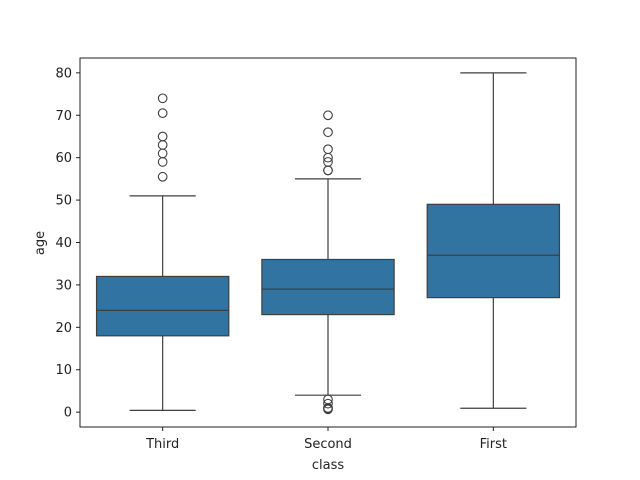 This screenshot has height=480, width=640. I want to click on y-axis: 0 10 20 30 40 50 60 70 80, so click(67, 243).